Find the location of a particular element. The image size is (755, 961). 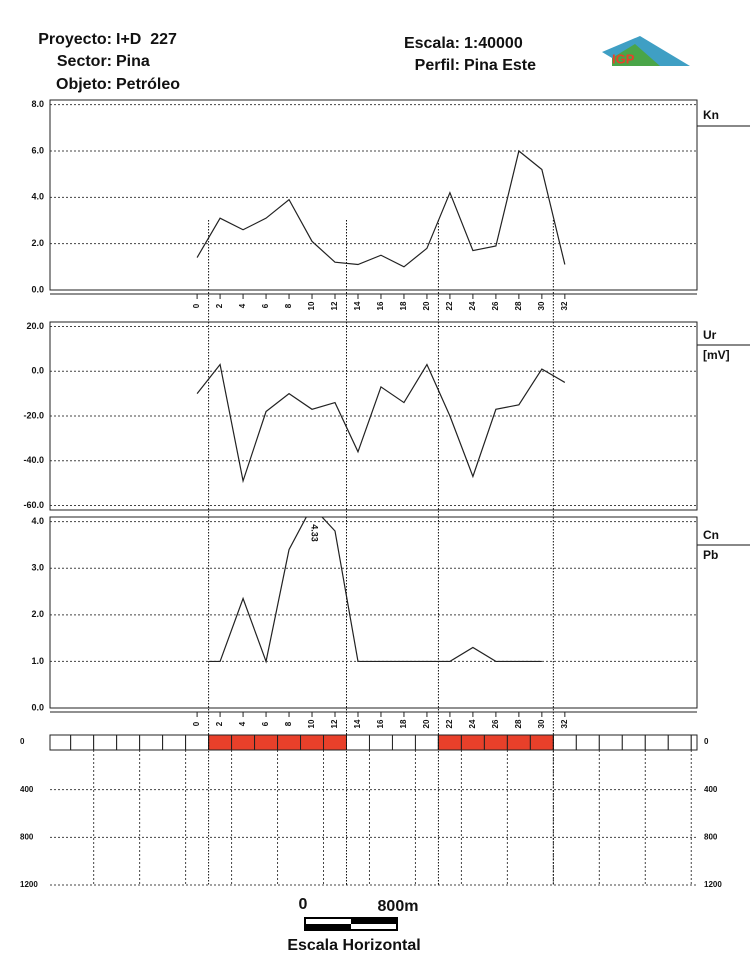

y-tick-label: -60.0 is located at coordinates (33, 505).